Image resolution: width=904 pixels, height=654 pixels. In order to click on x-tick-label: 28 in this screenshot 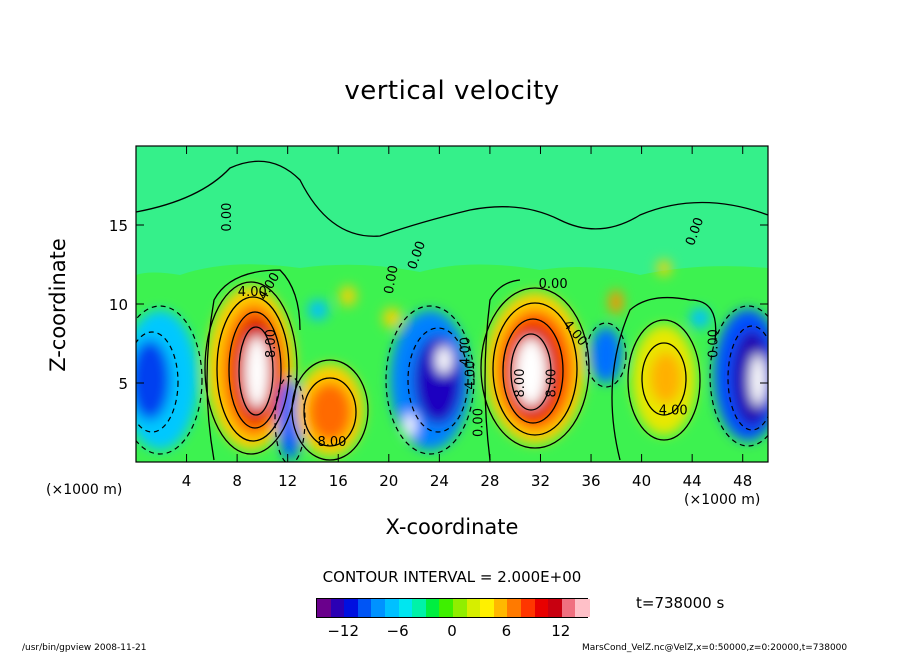, I will do `click(489, 481)`.